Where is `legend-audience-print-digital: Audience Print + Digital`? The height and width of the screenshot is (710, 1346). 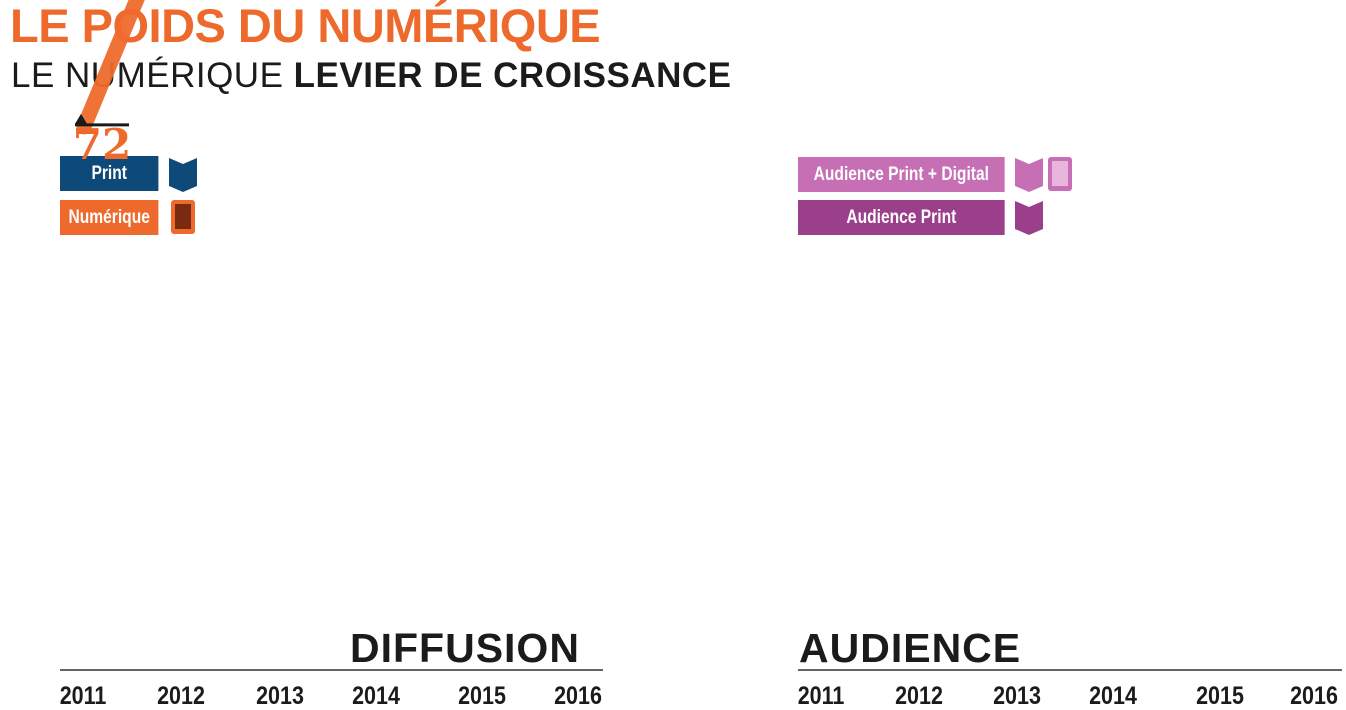 legend-audience-print-digital: Audience Print + Digital is located at coordinates (901, 174).